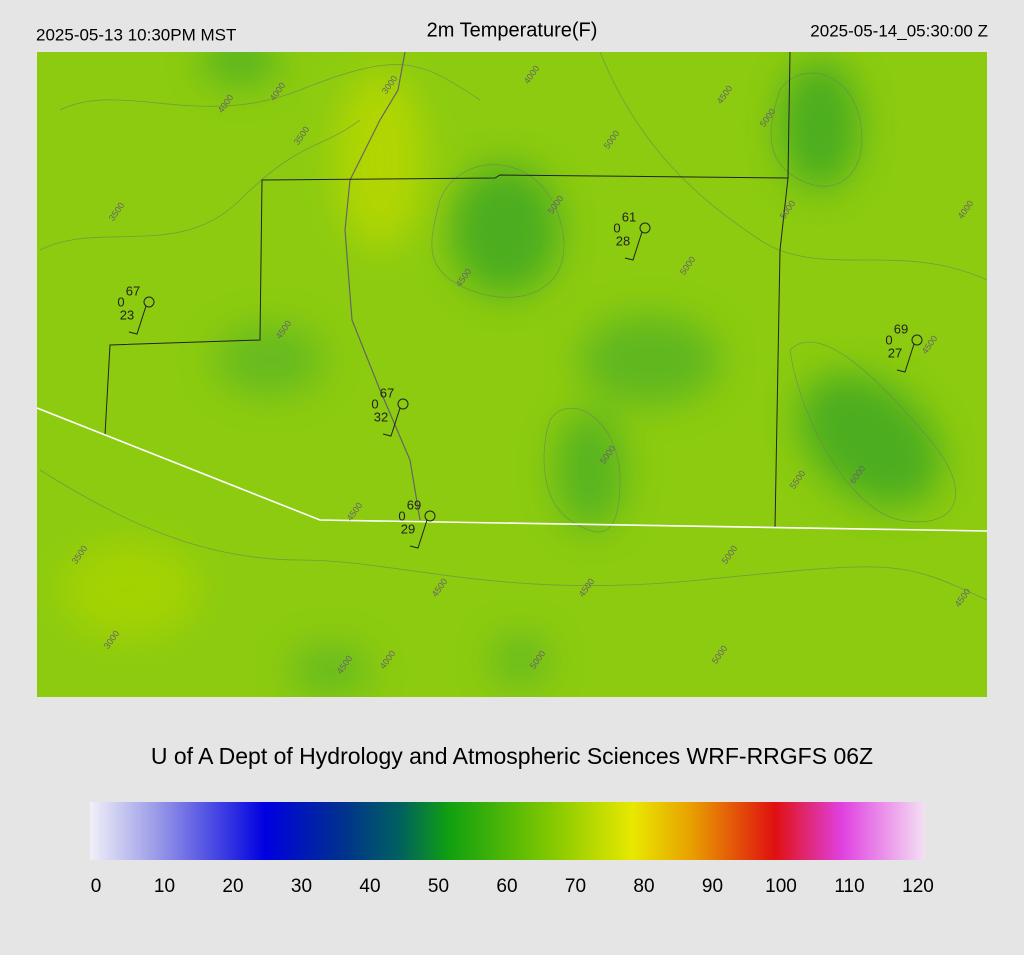 This screenshot has height=955, width=1024. Describe the element at coordinates (575, 886) in the screenshot. I see `colorbar-tick-label: 70` at that location.